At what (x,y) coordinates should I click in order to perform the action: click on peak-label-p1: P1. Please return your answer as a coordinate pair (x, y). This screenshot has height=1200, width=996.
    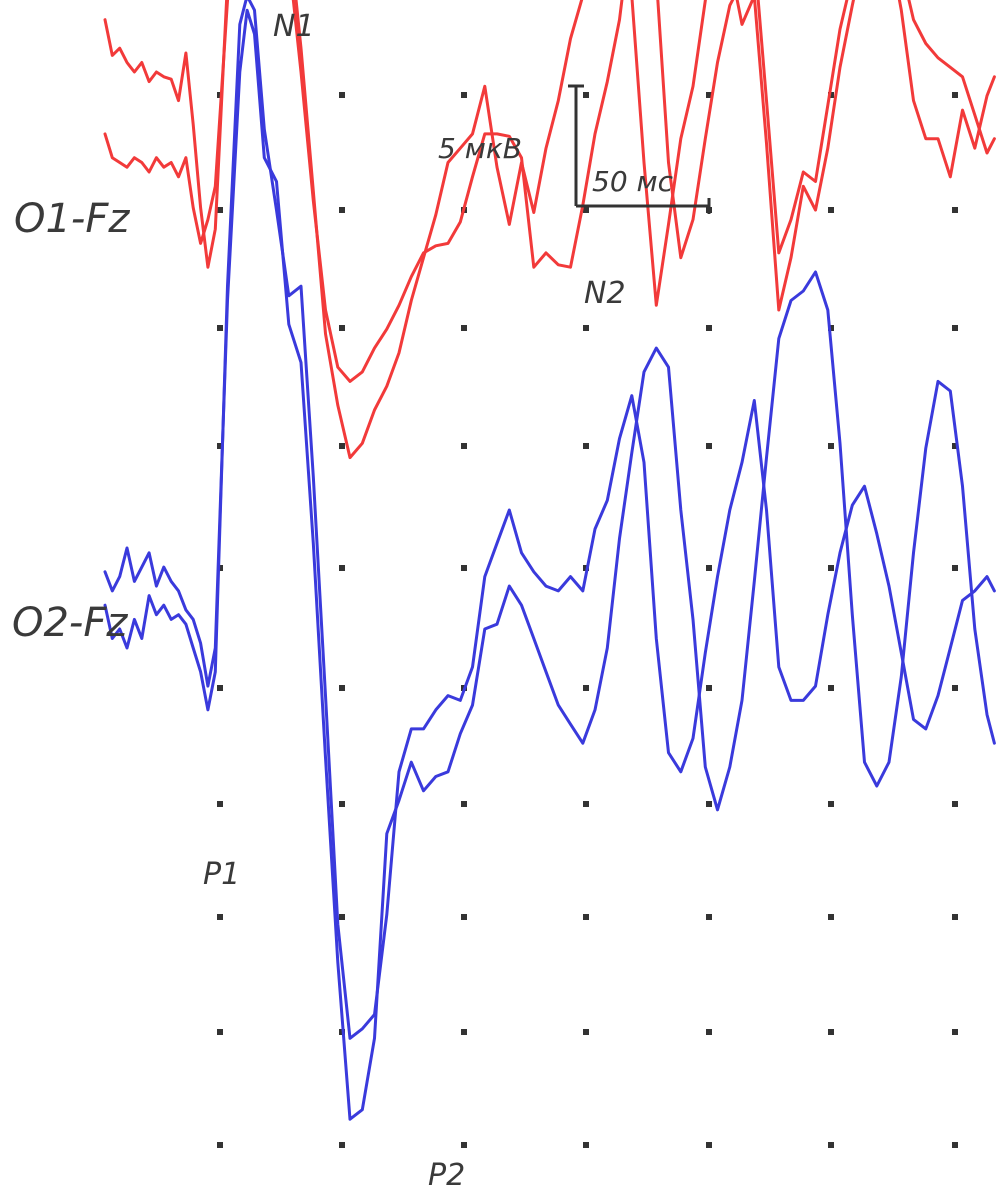
    Looking at the image, I should click on (221, 874).